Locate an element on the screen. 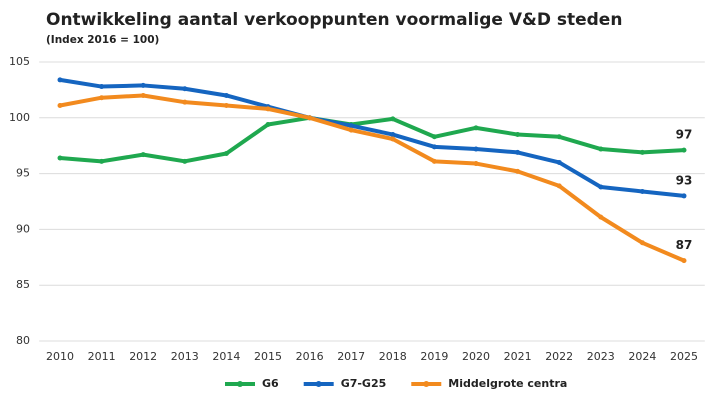 This screenshot has height=400, width=719. data-label: 93 is located at coordinates (684, 180).